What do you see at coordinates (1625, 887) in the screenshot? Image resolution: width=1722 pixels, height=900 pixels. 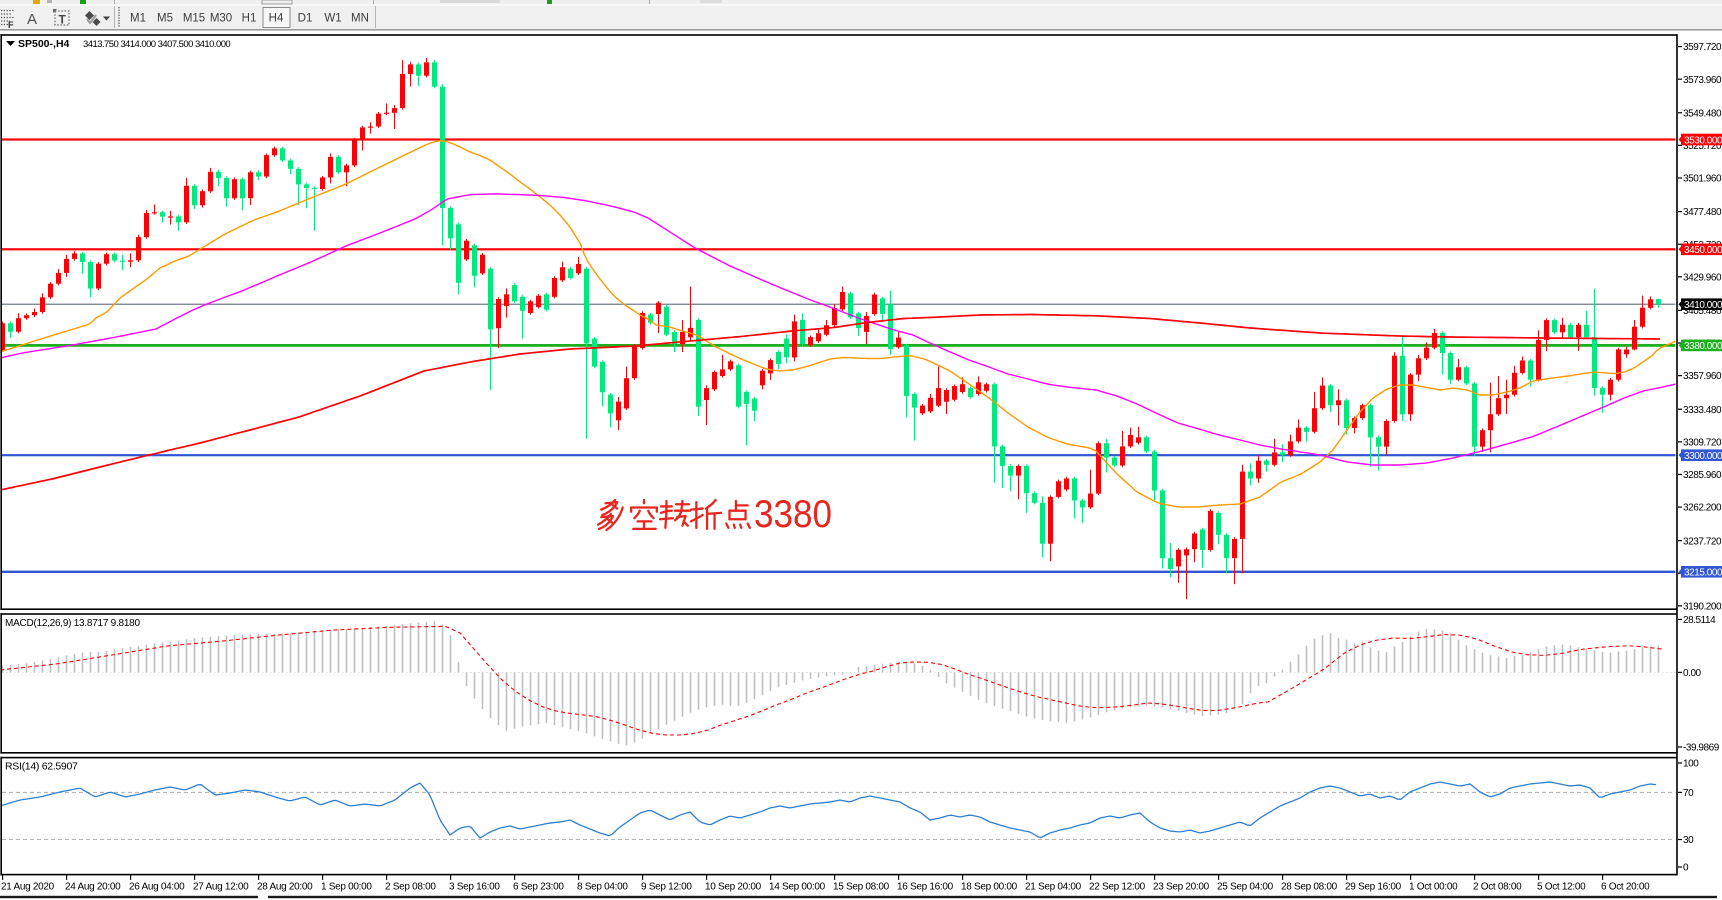 I see `svg-text: 6 Oct 20:00` at bounding box center [1625, 887].